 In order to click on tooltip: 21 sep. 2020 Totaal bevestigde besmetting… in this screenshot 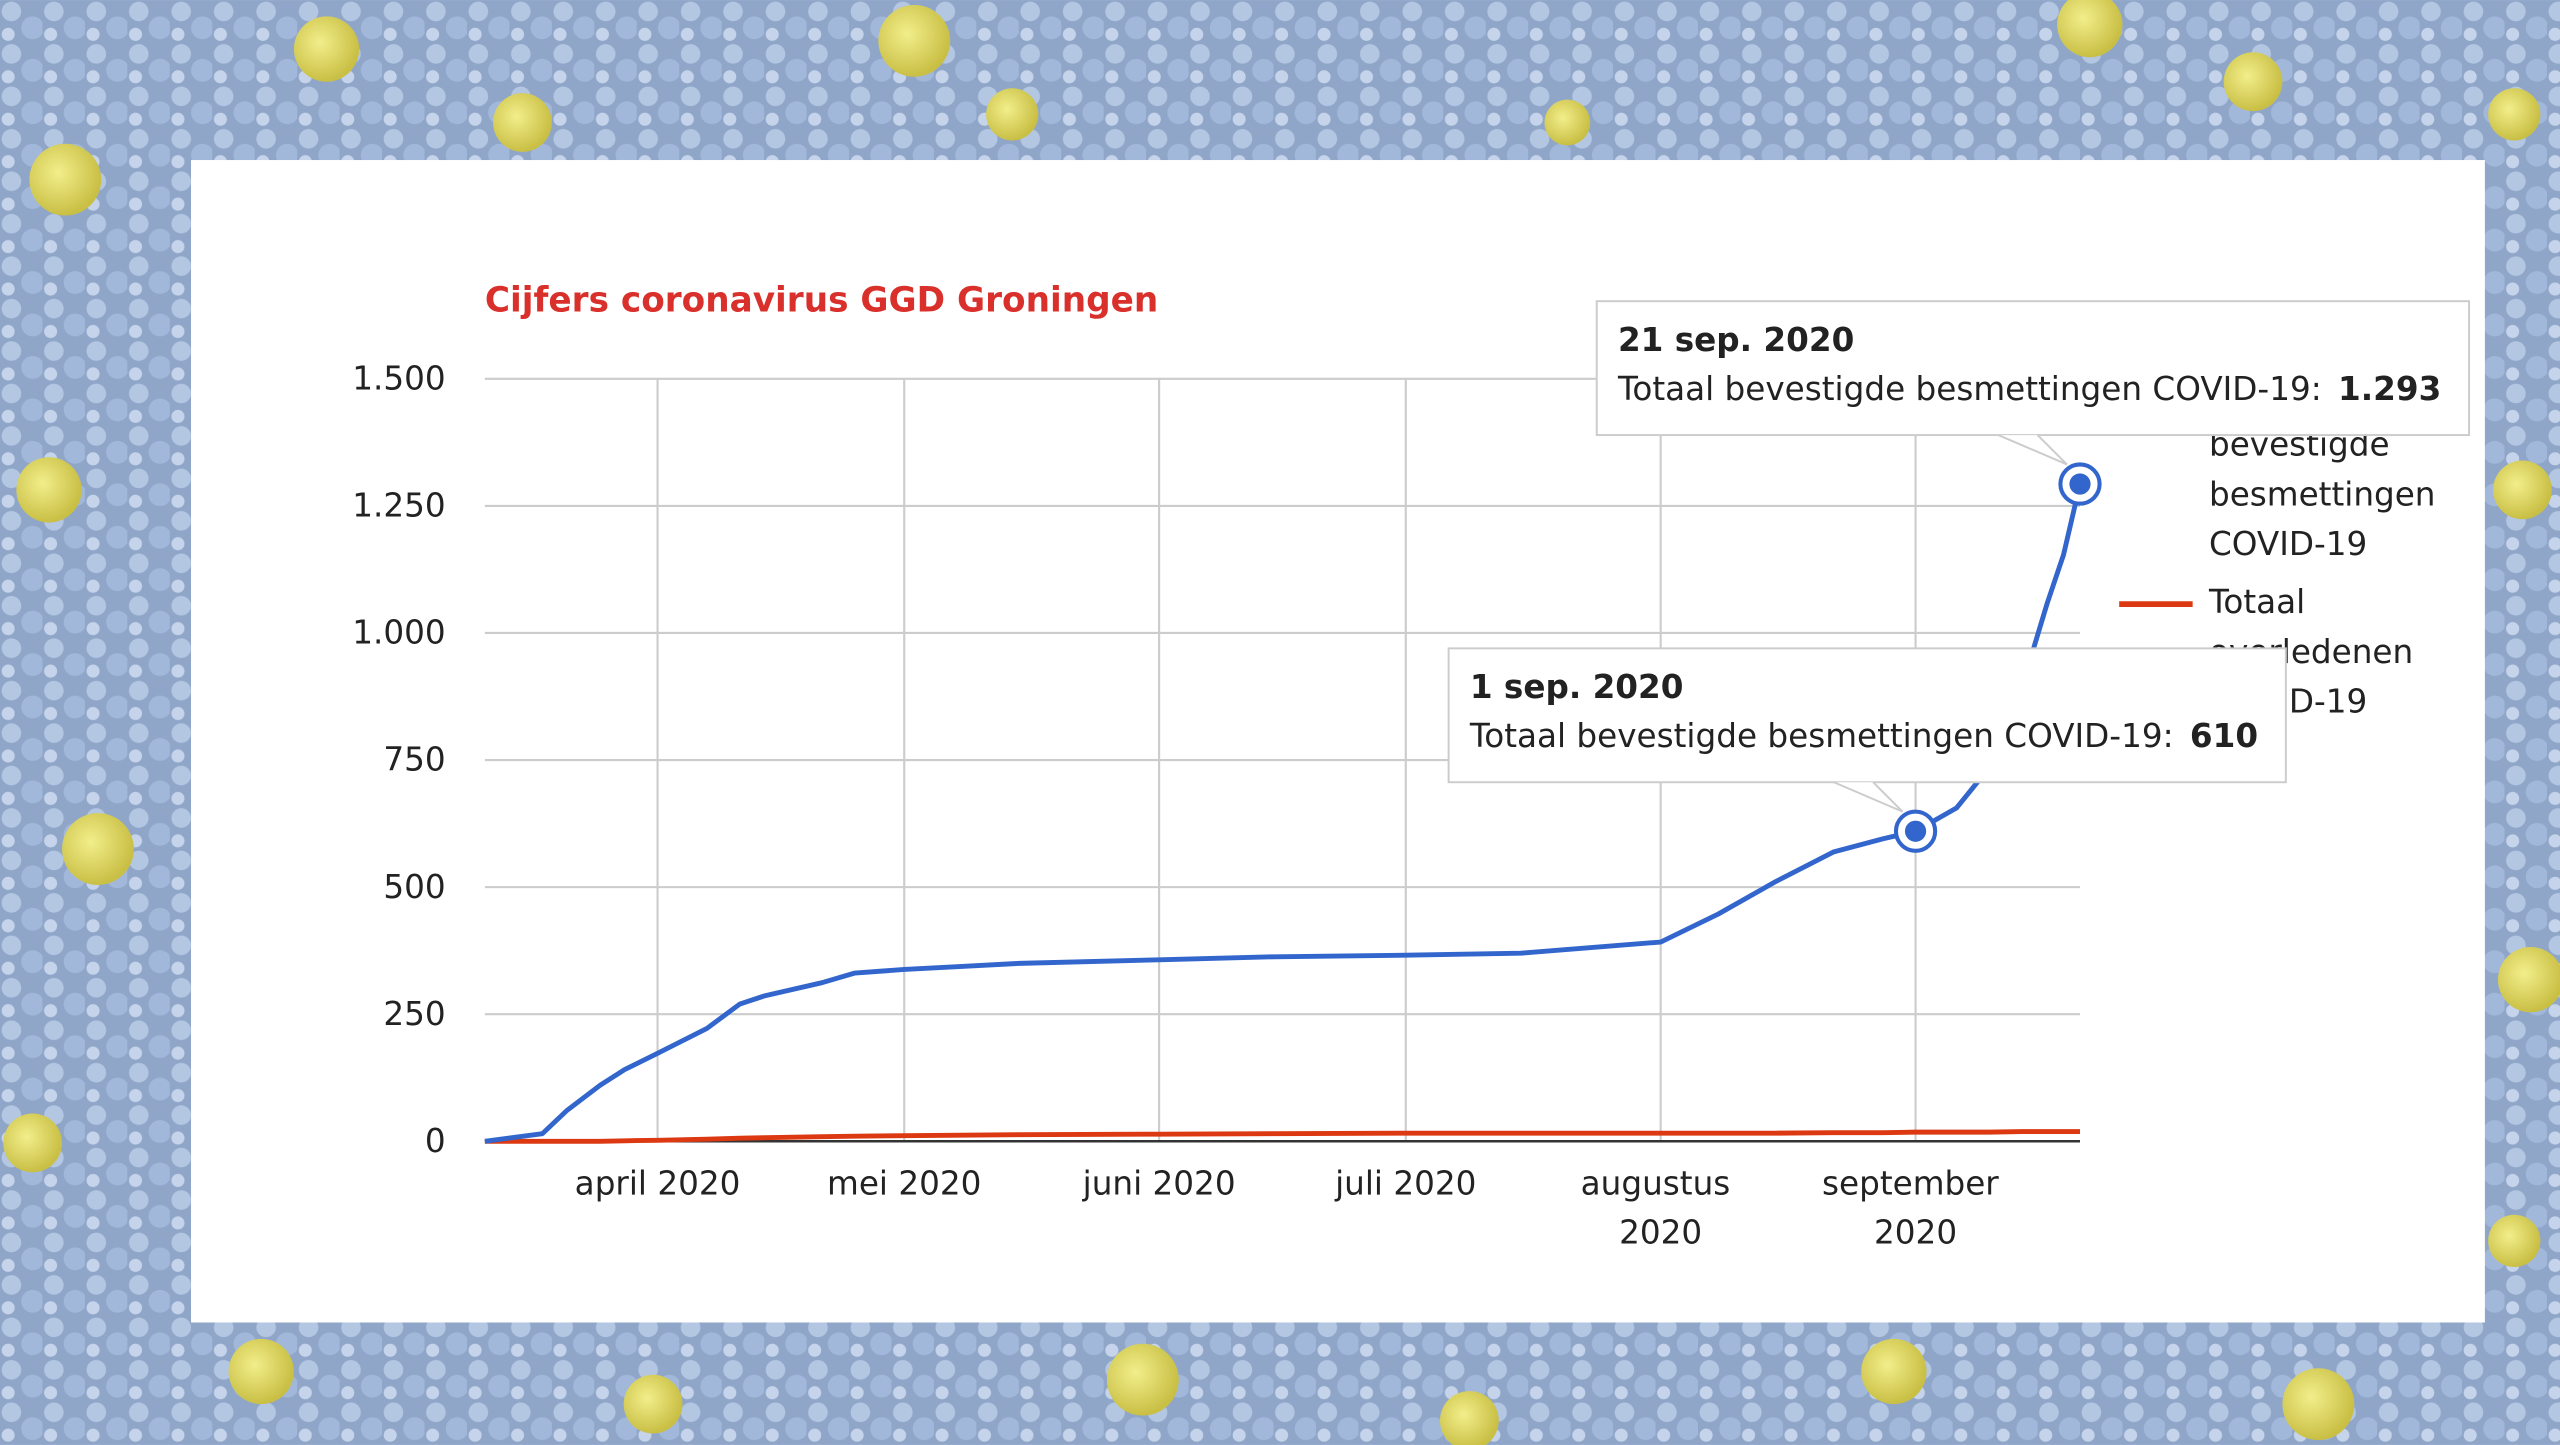, I will do `click(2033, 383)`.